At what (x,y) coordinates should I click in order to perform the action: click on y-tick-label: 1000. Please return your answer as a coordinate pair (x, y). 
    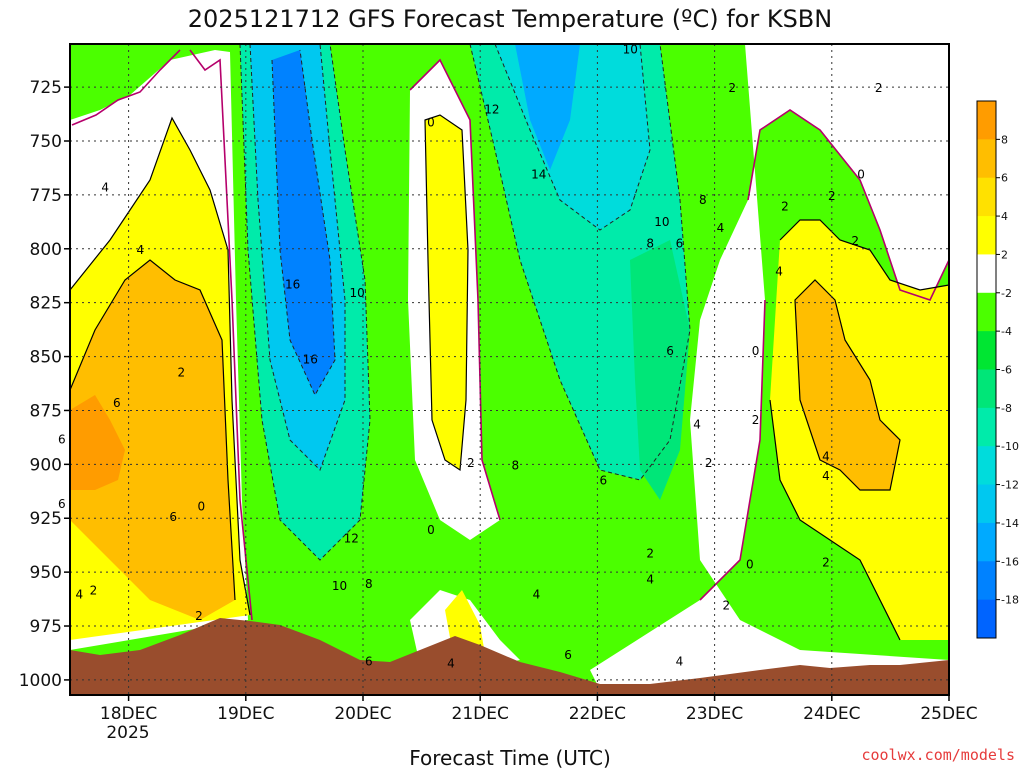
    Looking at the image, I should click on (40, 681).